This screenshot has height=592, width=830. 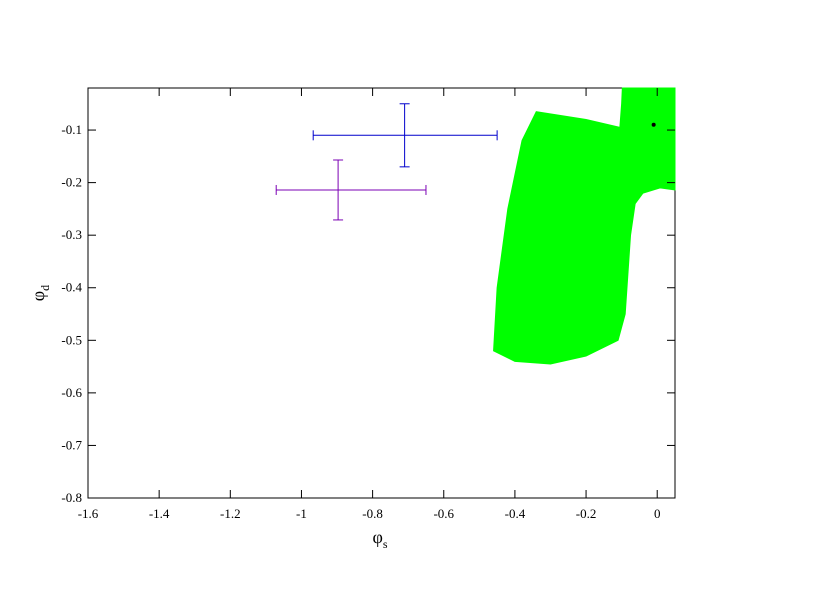 What do you see at coordinates (372, 513) in the screenshot?
I see `x-tick-label: -0.8` at bounding box center [372, 513].